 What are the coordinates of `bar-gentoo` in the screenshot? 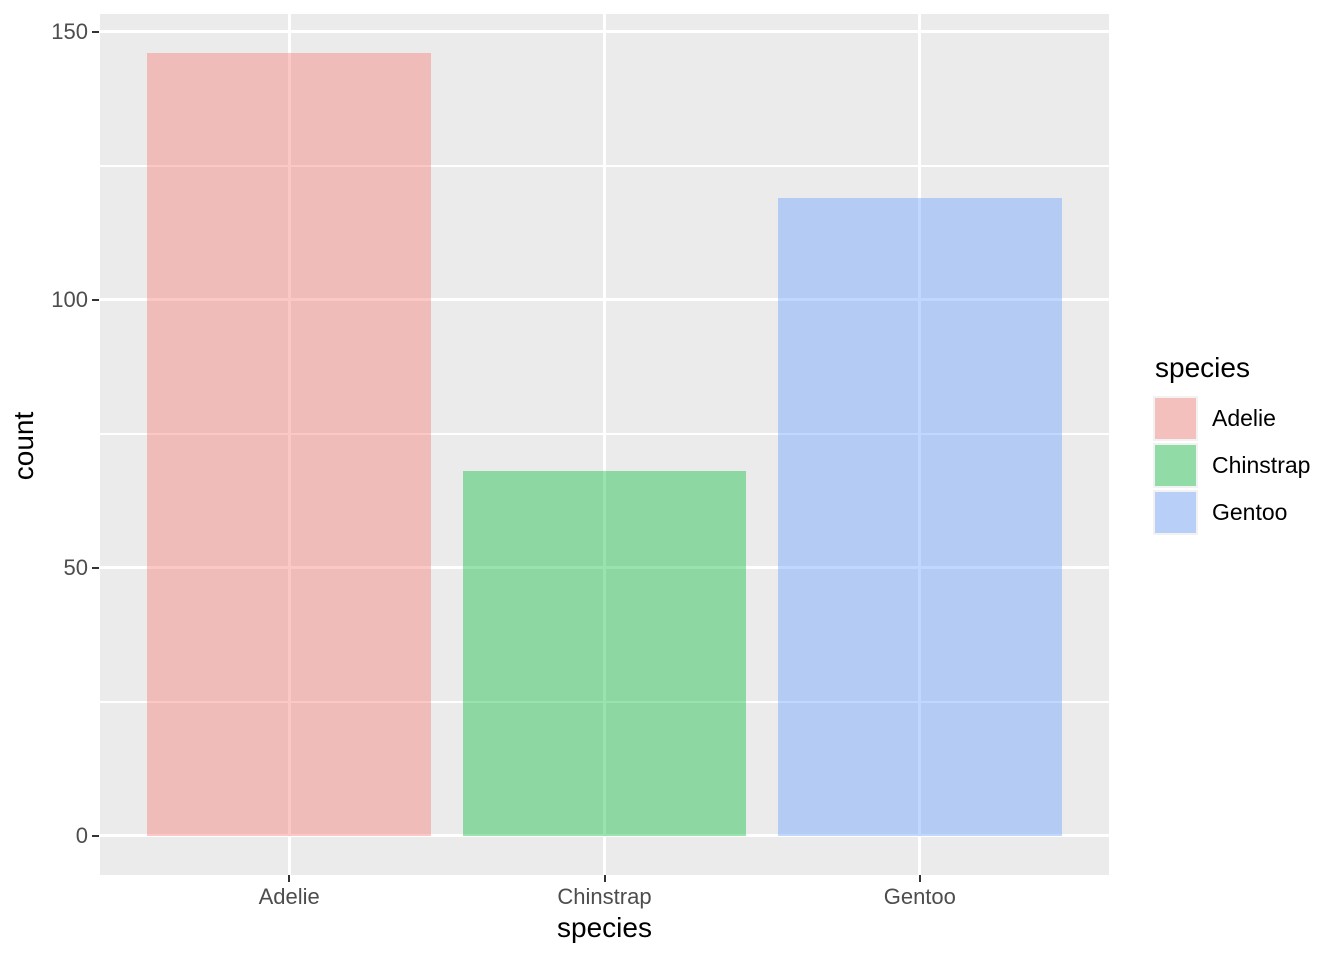 It's located at (919, 516).